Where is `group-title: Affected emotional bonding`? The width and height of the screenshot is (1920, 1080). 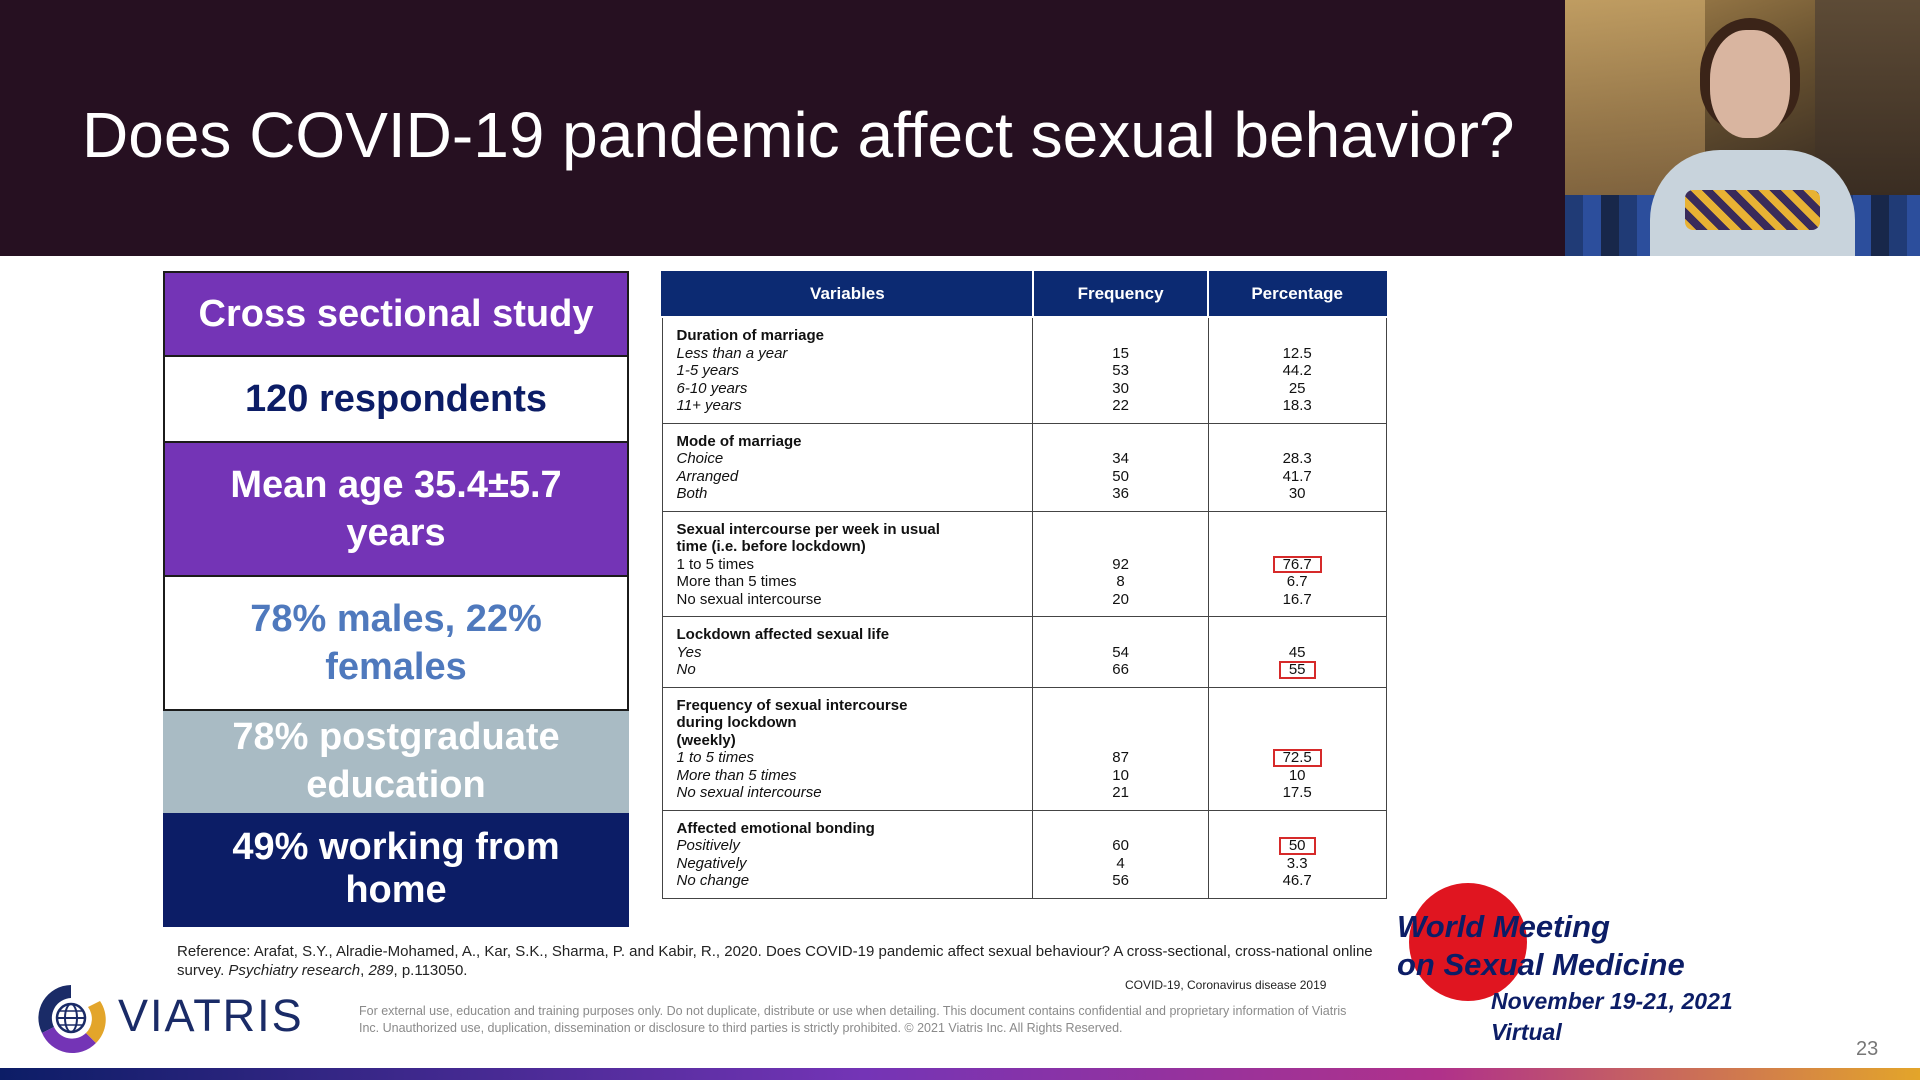
group-title: Affected emotional bonding is located at coordinates (775, 828).